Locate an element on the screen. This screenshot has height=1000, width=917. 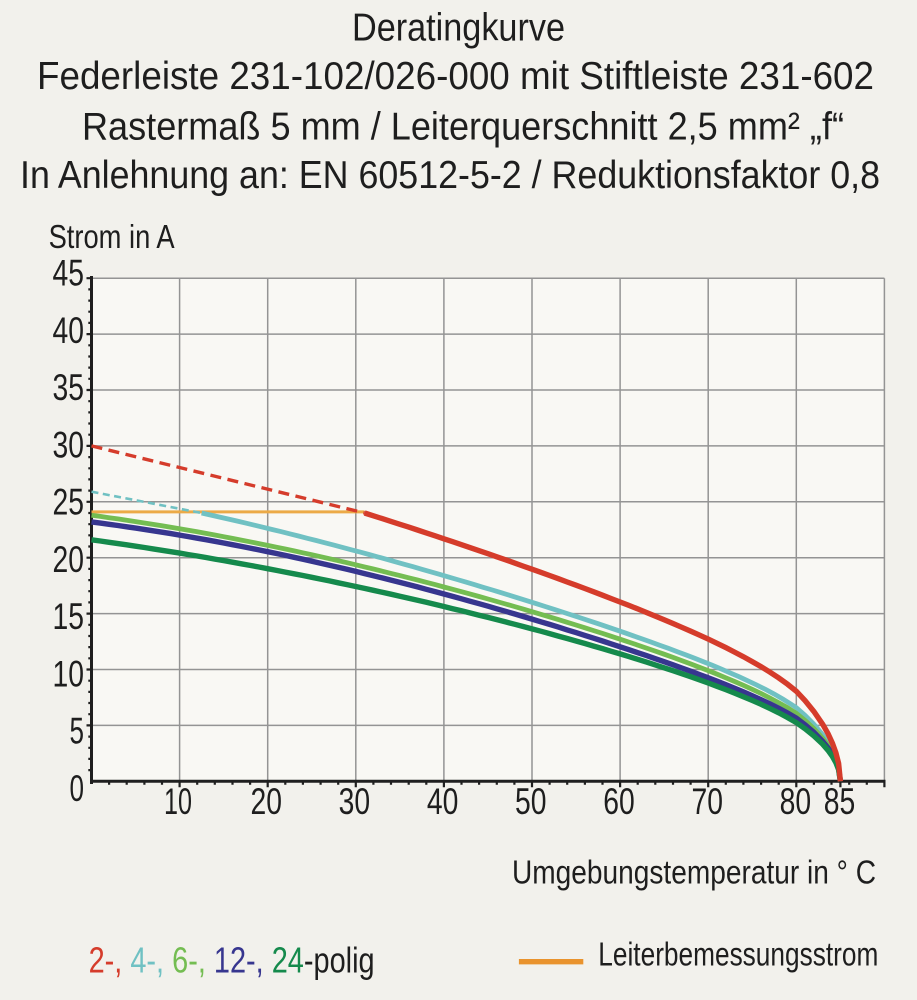
svg-text: 70 is located at coordinates (707, 801).